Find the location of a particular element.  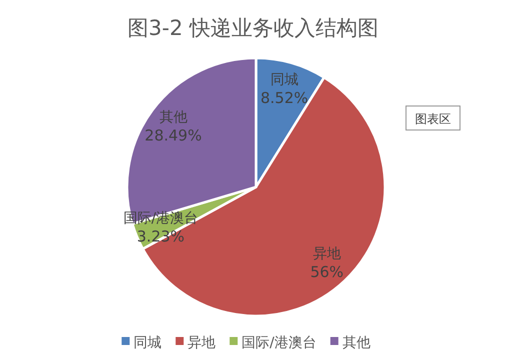

legend-label: 异地 is located at coordinates (202, 343).